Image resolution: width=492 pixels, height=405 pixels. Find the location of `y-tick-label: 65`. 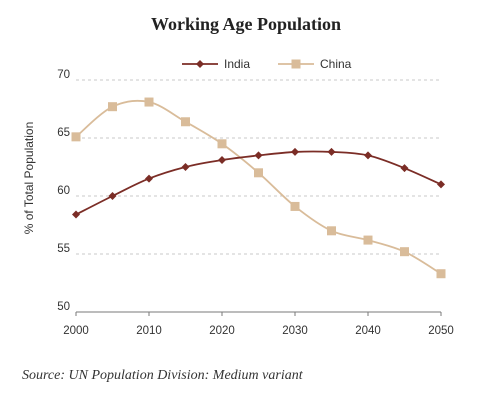

y-tick-label: 65 is located at coordinates (63, 133).